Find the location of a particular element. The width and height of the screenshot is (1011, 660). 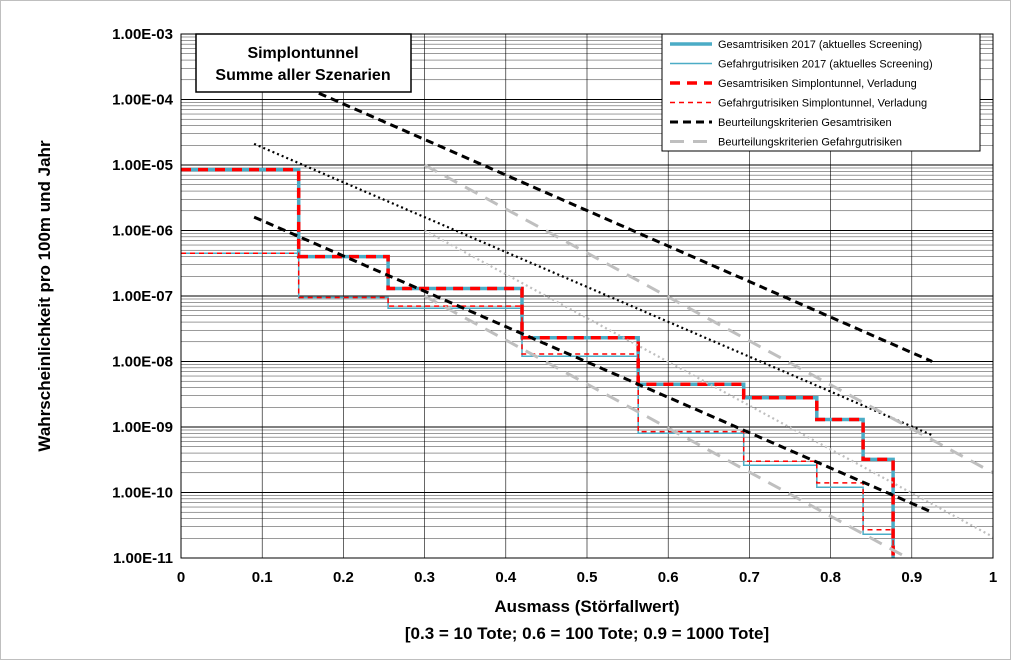

x-tick-label: 0.9 is located at coordinates (911, 577).